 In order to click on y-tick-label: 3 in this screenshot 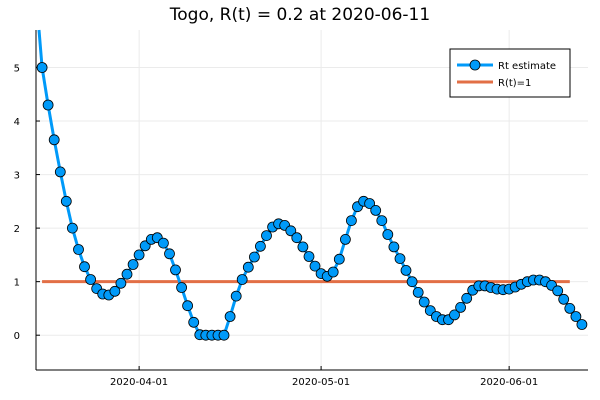, I will do `click(17, 176)`.